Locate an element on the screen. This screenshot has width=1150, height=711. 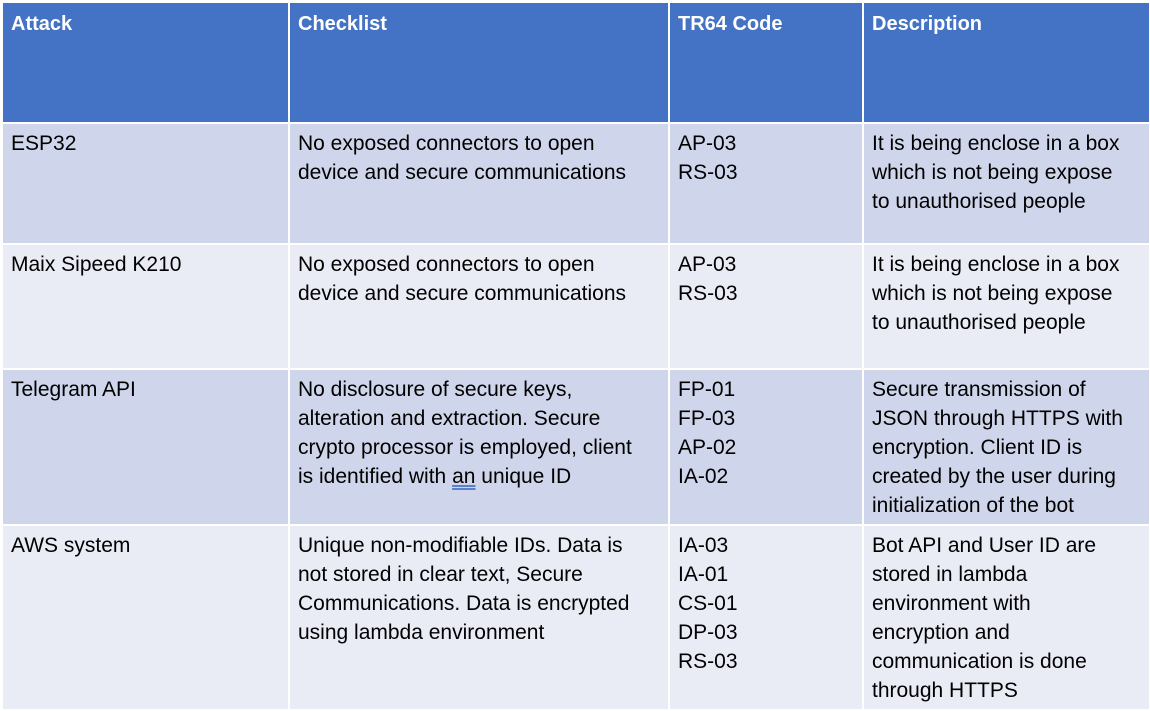
description-line: communication is done is located at coordinates (979, 661).